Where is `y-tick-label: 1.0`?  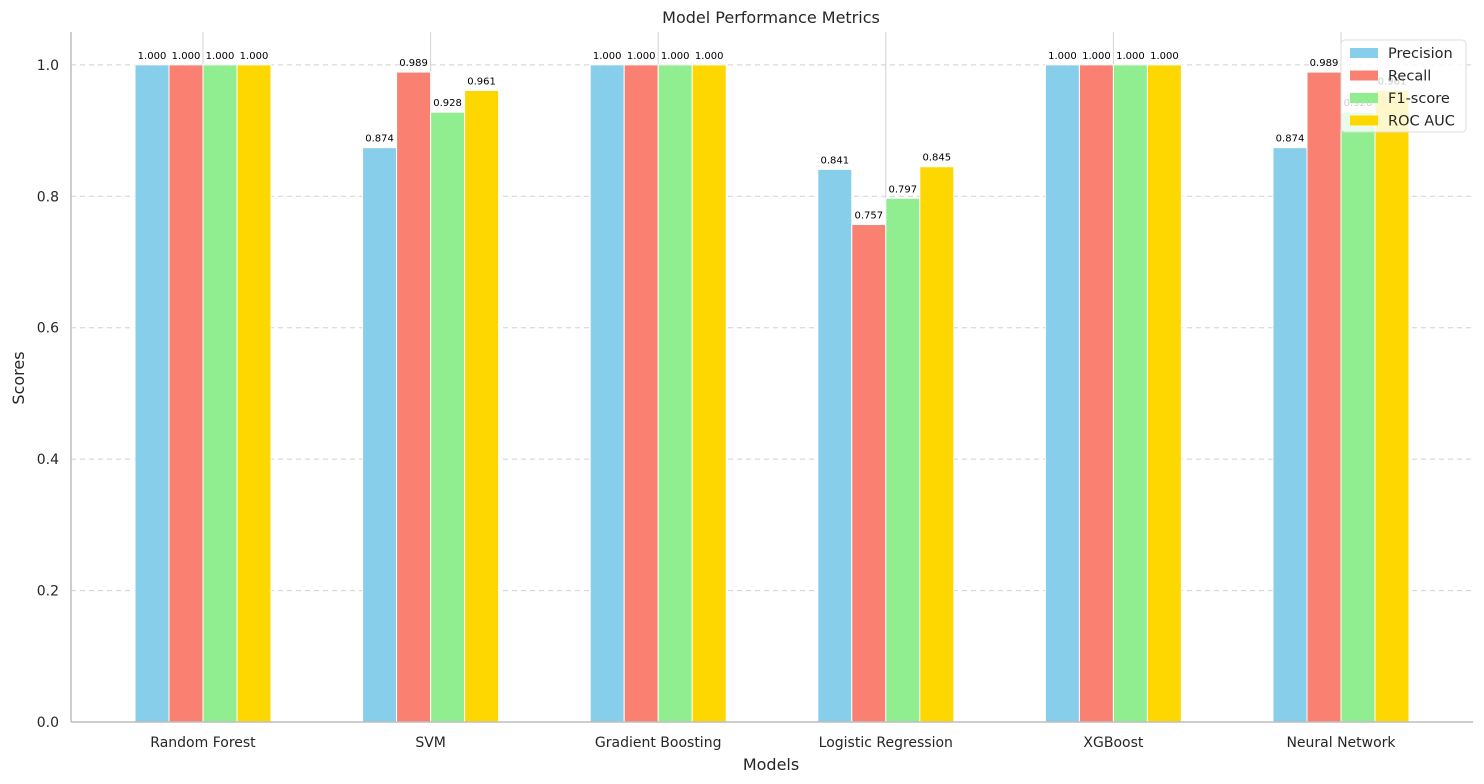
y-tick-label: 1.0 is located at coordinates (48, 66).